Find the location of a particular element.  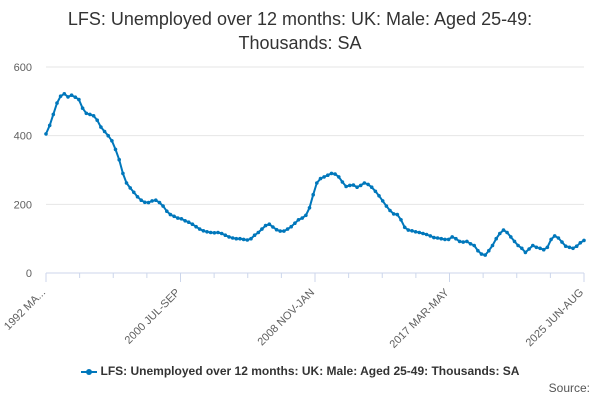

x-tick-label: 2000 JUL-SEP is located at coordinates (153, 317).